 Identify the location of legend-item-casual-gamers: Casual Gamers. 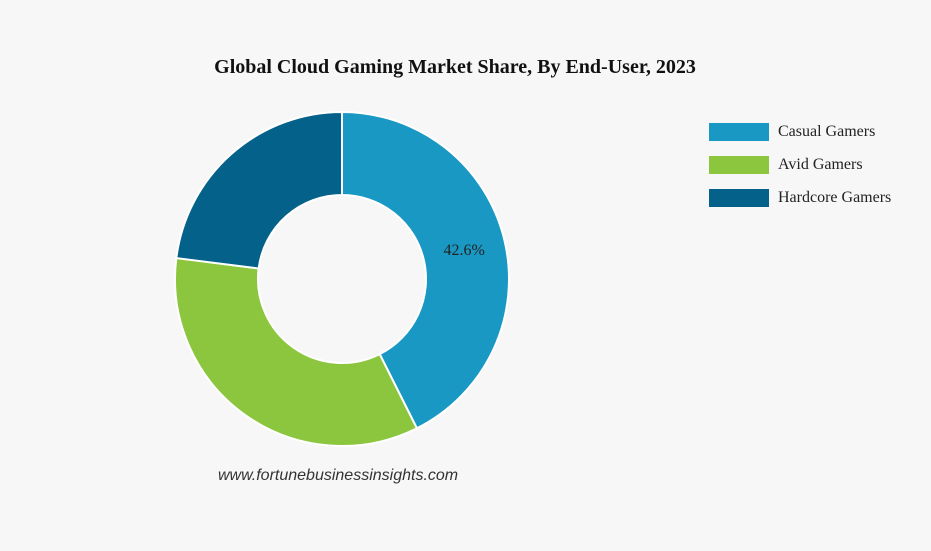
(800, 132).